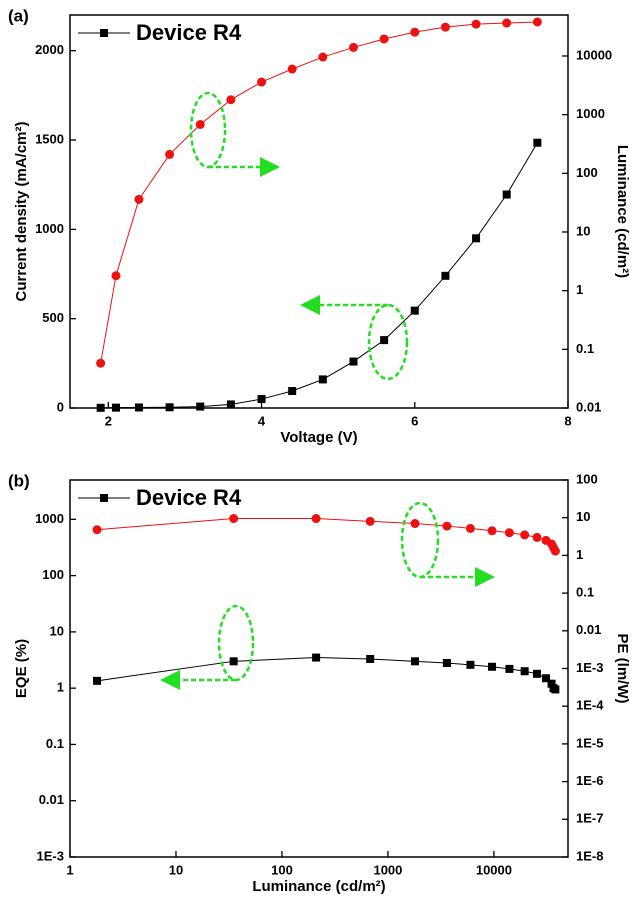  Describe the element at coordinates (318, 886) in the screenshot. I see `x-axis-title: Luminance (cd/m²)` at that location.